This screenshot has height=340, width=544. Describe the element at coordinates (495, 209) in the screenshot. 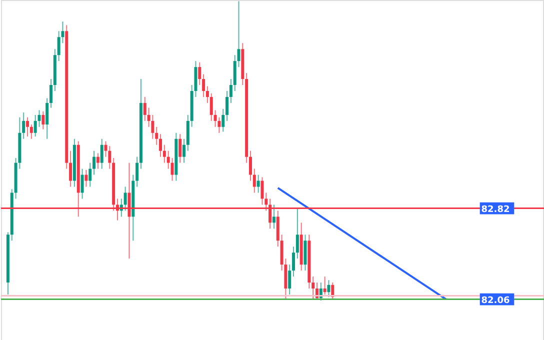

I see `y-tick-label: 82.82` at that location.